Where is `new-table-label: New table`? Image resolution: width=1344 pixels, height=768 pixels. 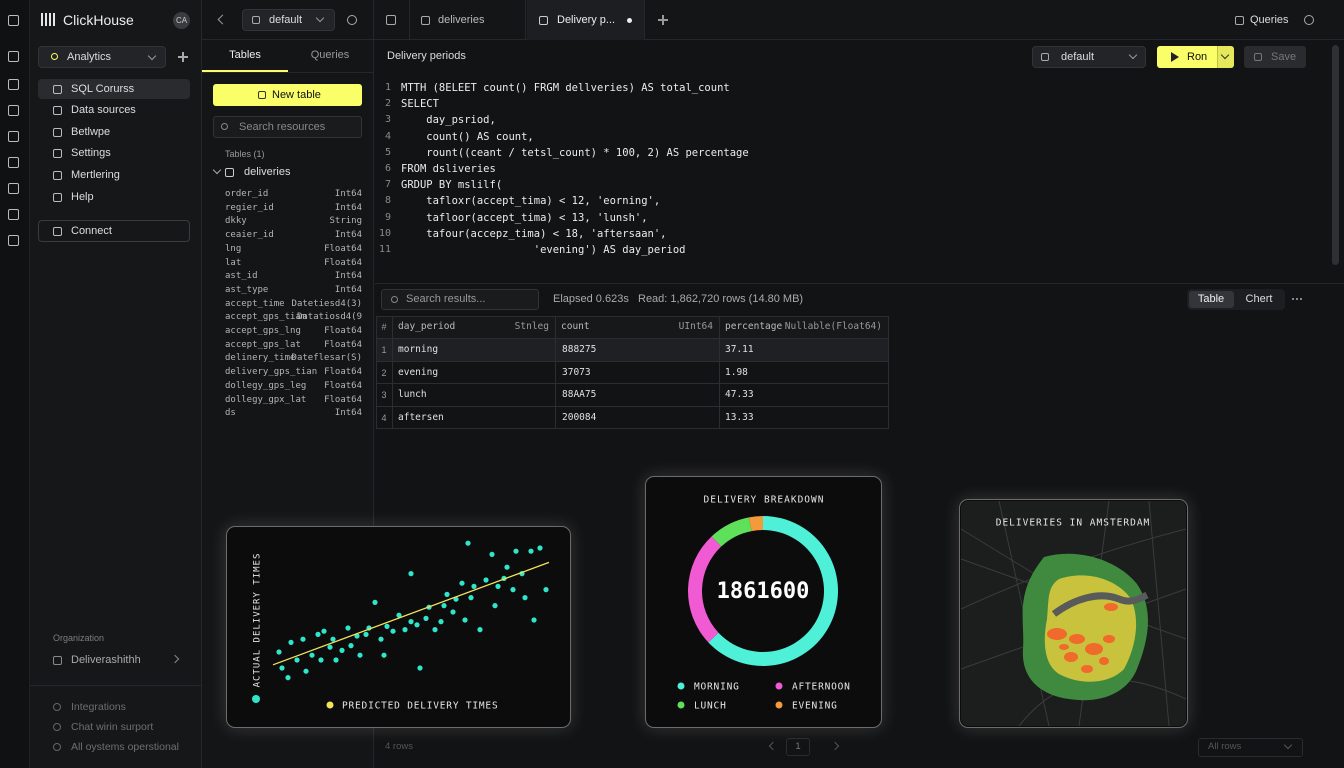
new-table-label: New table is located at coordinates (296, 95).